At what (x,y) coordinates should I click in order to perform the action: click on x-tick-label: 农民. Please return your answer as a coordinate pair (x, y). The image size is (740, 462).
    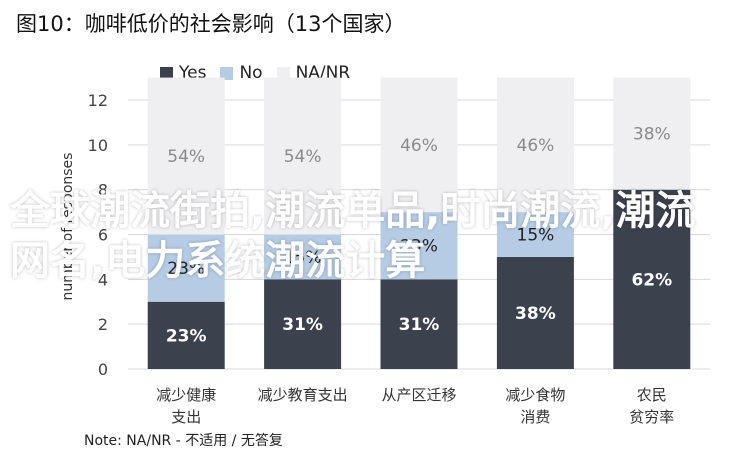
    Looking at the image, I should click on (652, 395).